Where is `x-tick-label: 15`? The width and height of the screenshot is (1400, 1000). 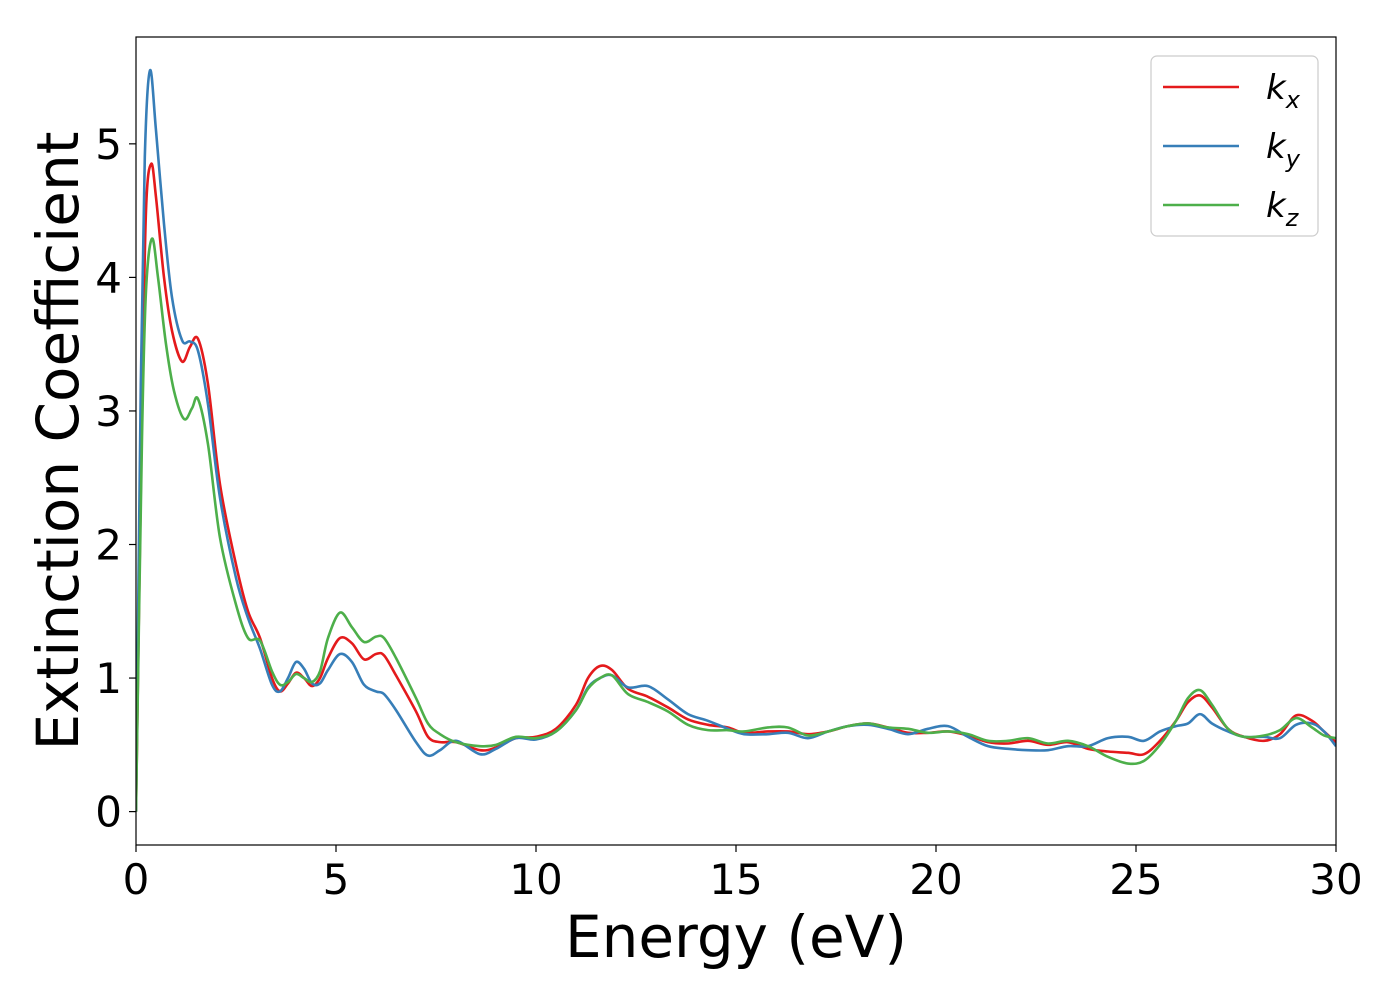 x-tick-label: 15 is located at coordinates (735, 879).